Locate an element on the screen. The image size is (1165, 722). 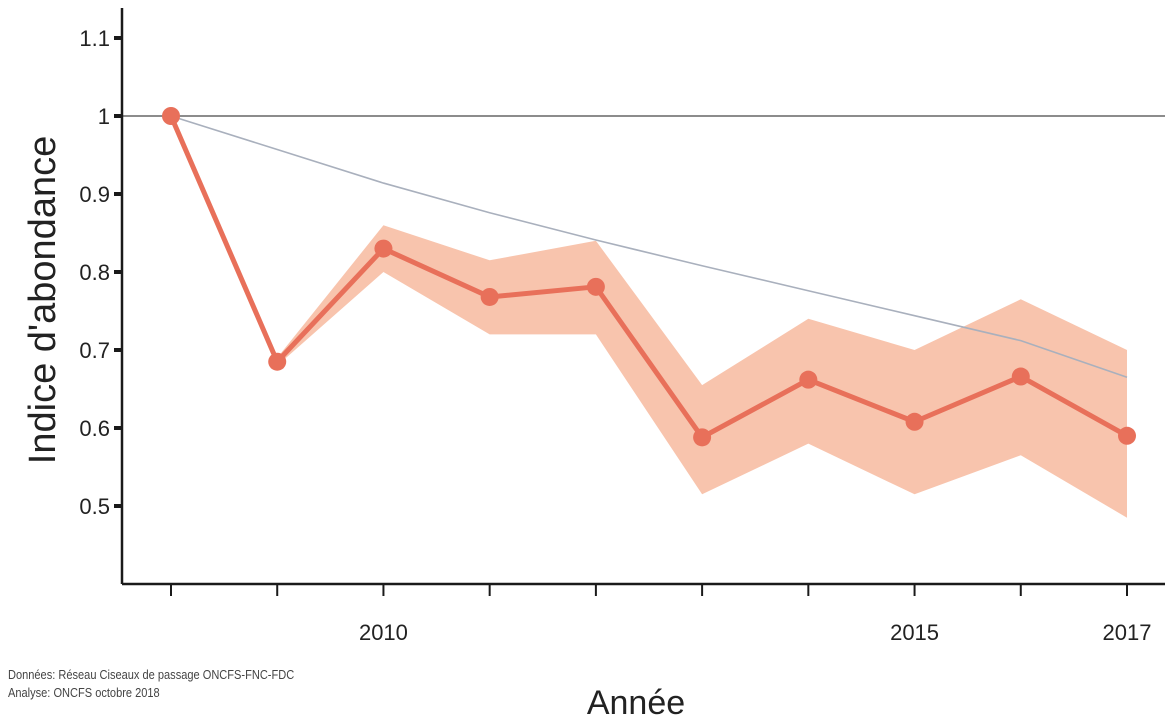
x-tick-label: 2017 is located at coordinates (1127, 632).